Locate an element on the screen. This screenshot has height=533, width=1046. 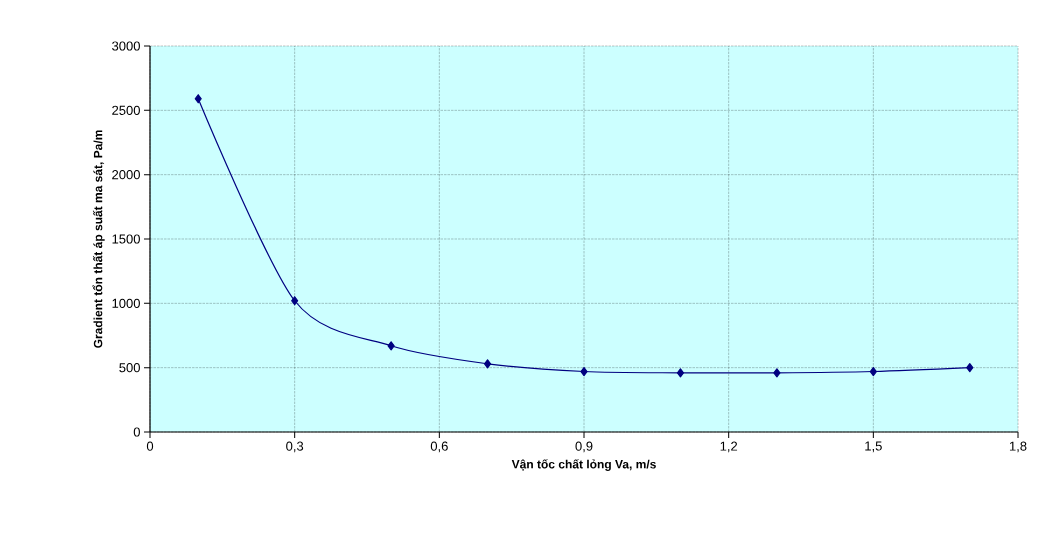
y-axis-title: Gradient tổn thất áp suất ma sát, Pa/m is located at coordinates (98, 239).